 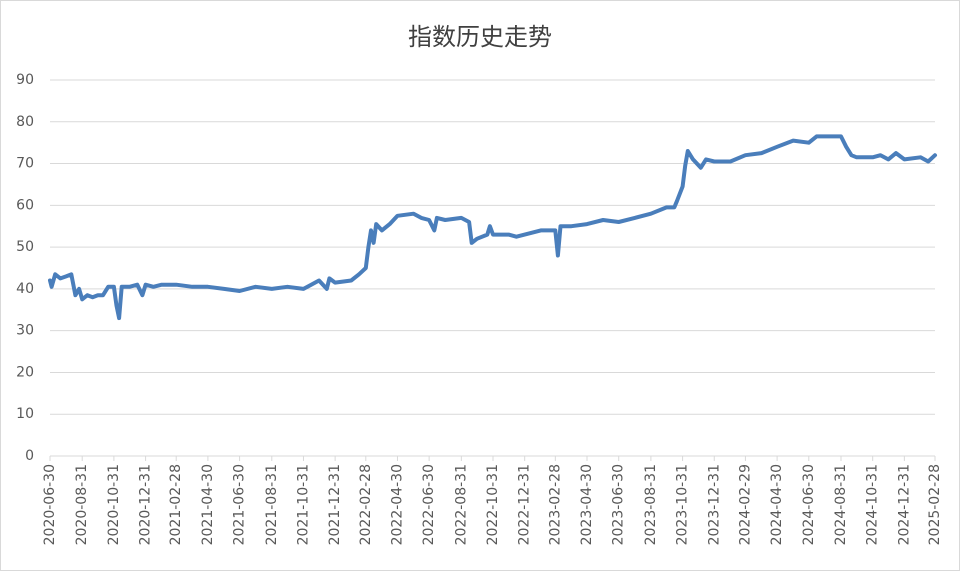 I want to click on x-tick-label: 2020-06-30, so click(x=50, y=504).